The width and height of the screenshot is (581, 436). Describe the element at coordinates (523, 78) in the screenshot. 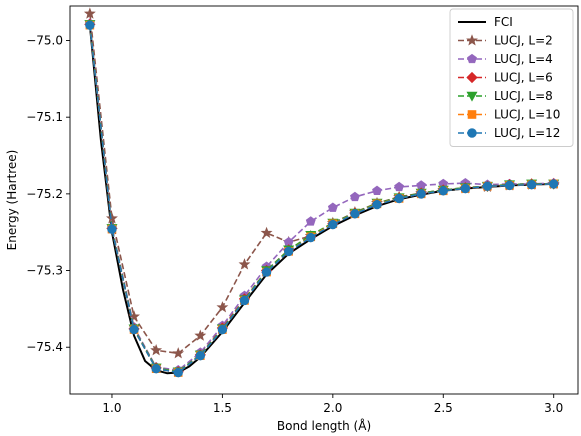

I see `legend-label: LUCJ, L=6` at that location.